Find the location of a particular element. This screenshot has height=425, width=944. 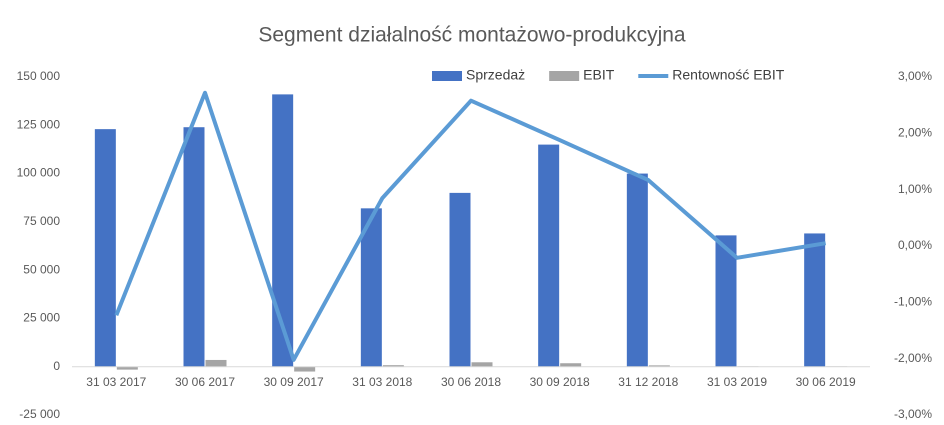

legend-label: Rentowność EBIT is located at coordinates (728, 75).